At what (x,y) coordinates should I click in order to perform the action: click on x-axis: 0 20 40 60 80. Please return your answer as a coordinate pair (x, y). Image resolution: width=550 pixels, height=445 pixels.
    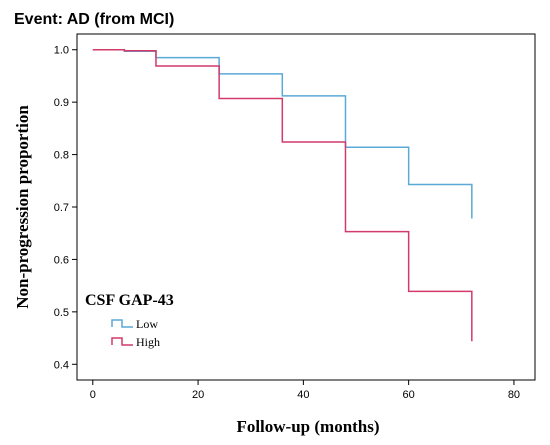
    Looking at the image, I should click on (305, 390).